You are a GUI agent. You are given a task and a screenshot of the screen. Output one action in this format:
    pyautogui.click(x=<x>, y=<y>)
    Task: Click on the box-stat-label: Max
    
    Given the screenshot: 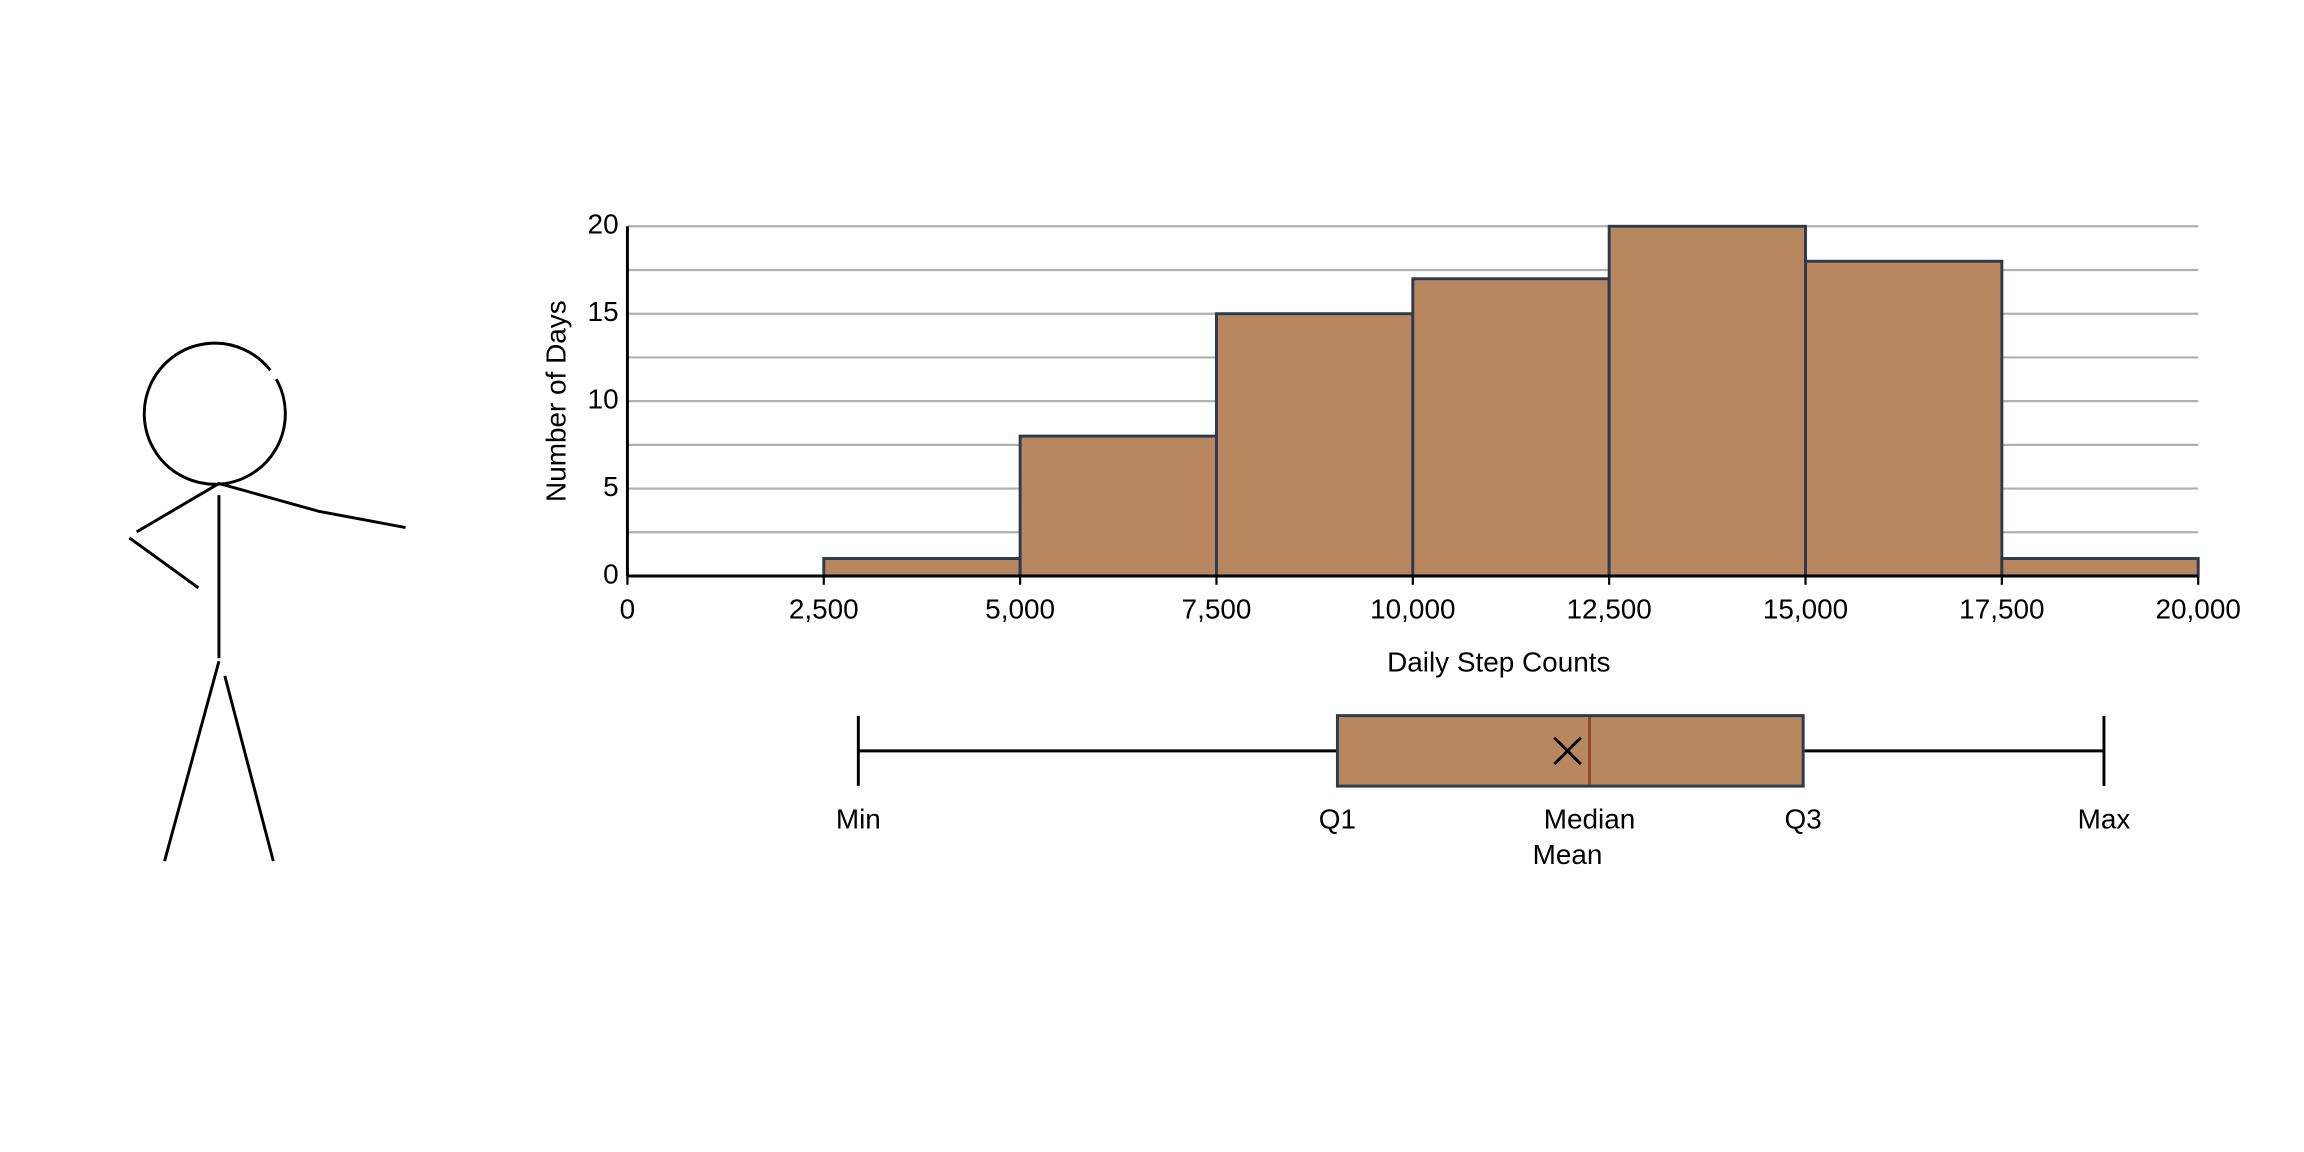 What is the action you would take?
    pyautogui.click(x=2104, y=819)
    